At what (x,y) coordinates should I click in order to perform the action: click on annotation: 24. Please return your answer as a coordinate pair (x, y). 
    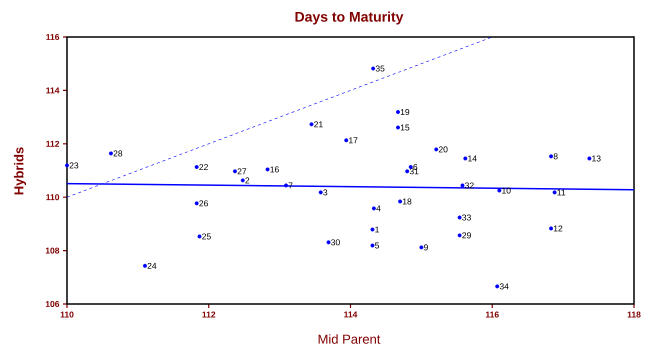
    Looking at the image, I should click on (152, 265).